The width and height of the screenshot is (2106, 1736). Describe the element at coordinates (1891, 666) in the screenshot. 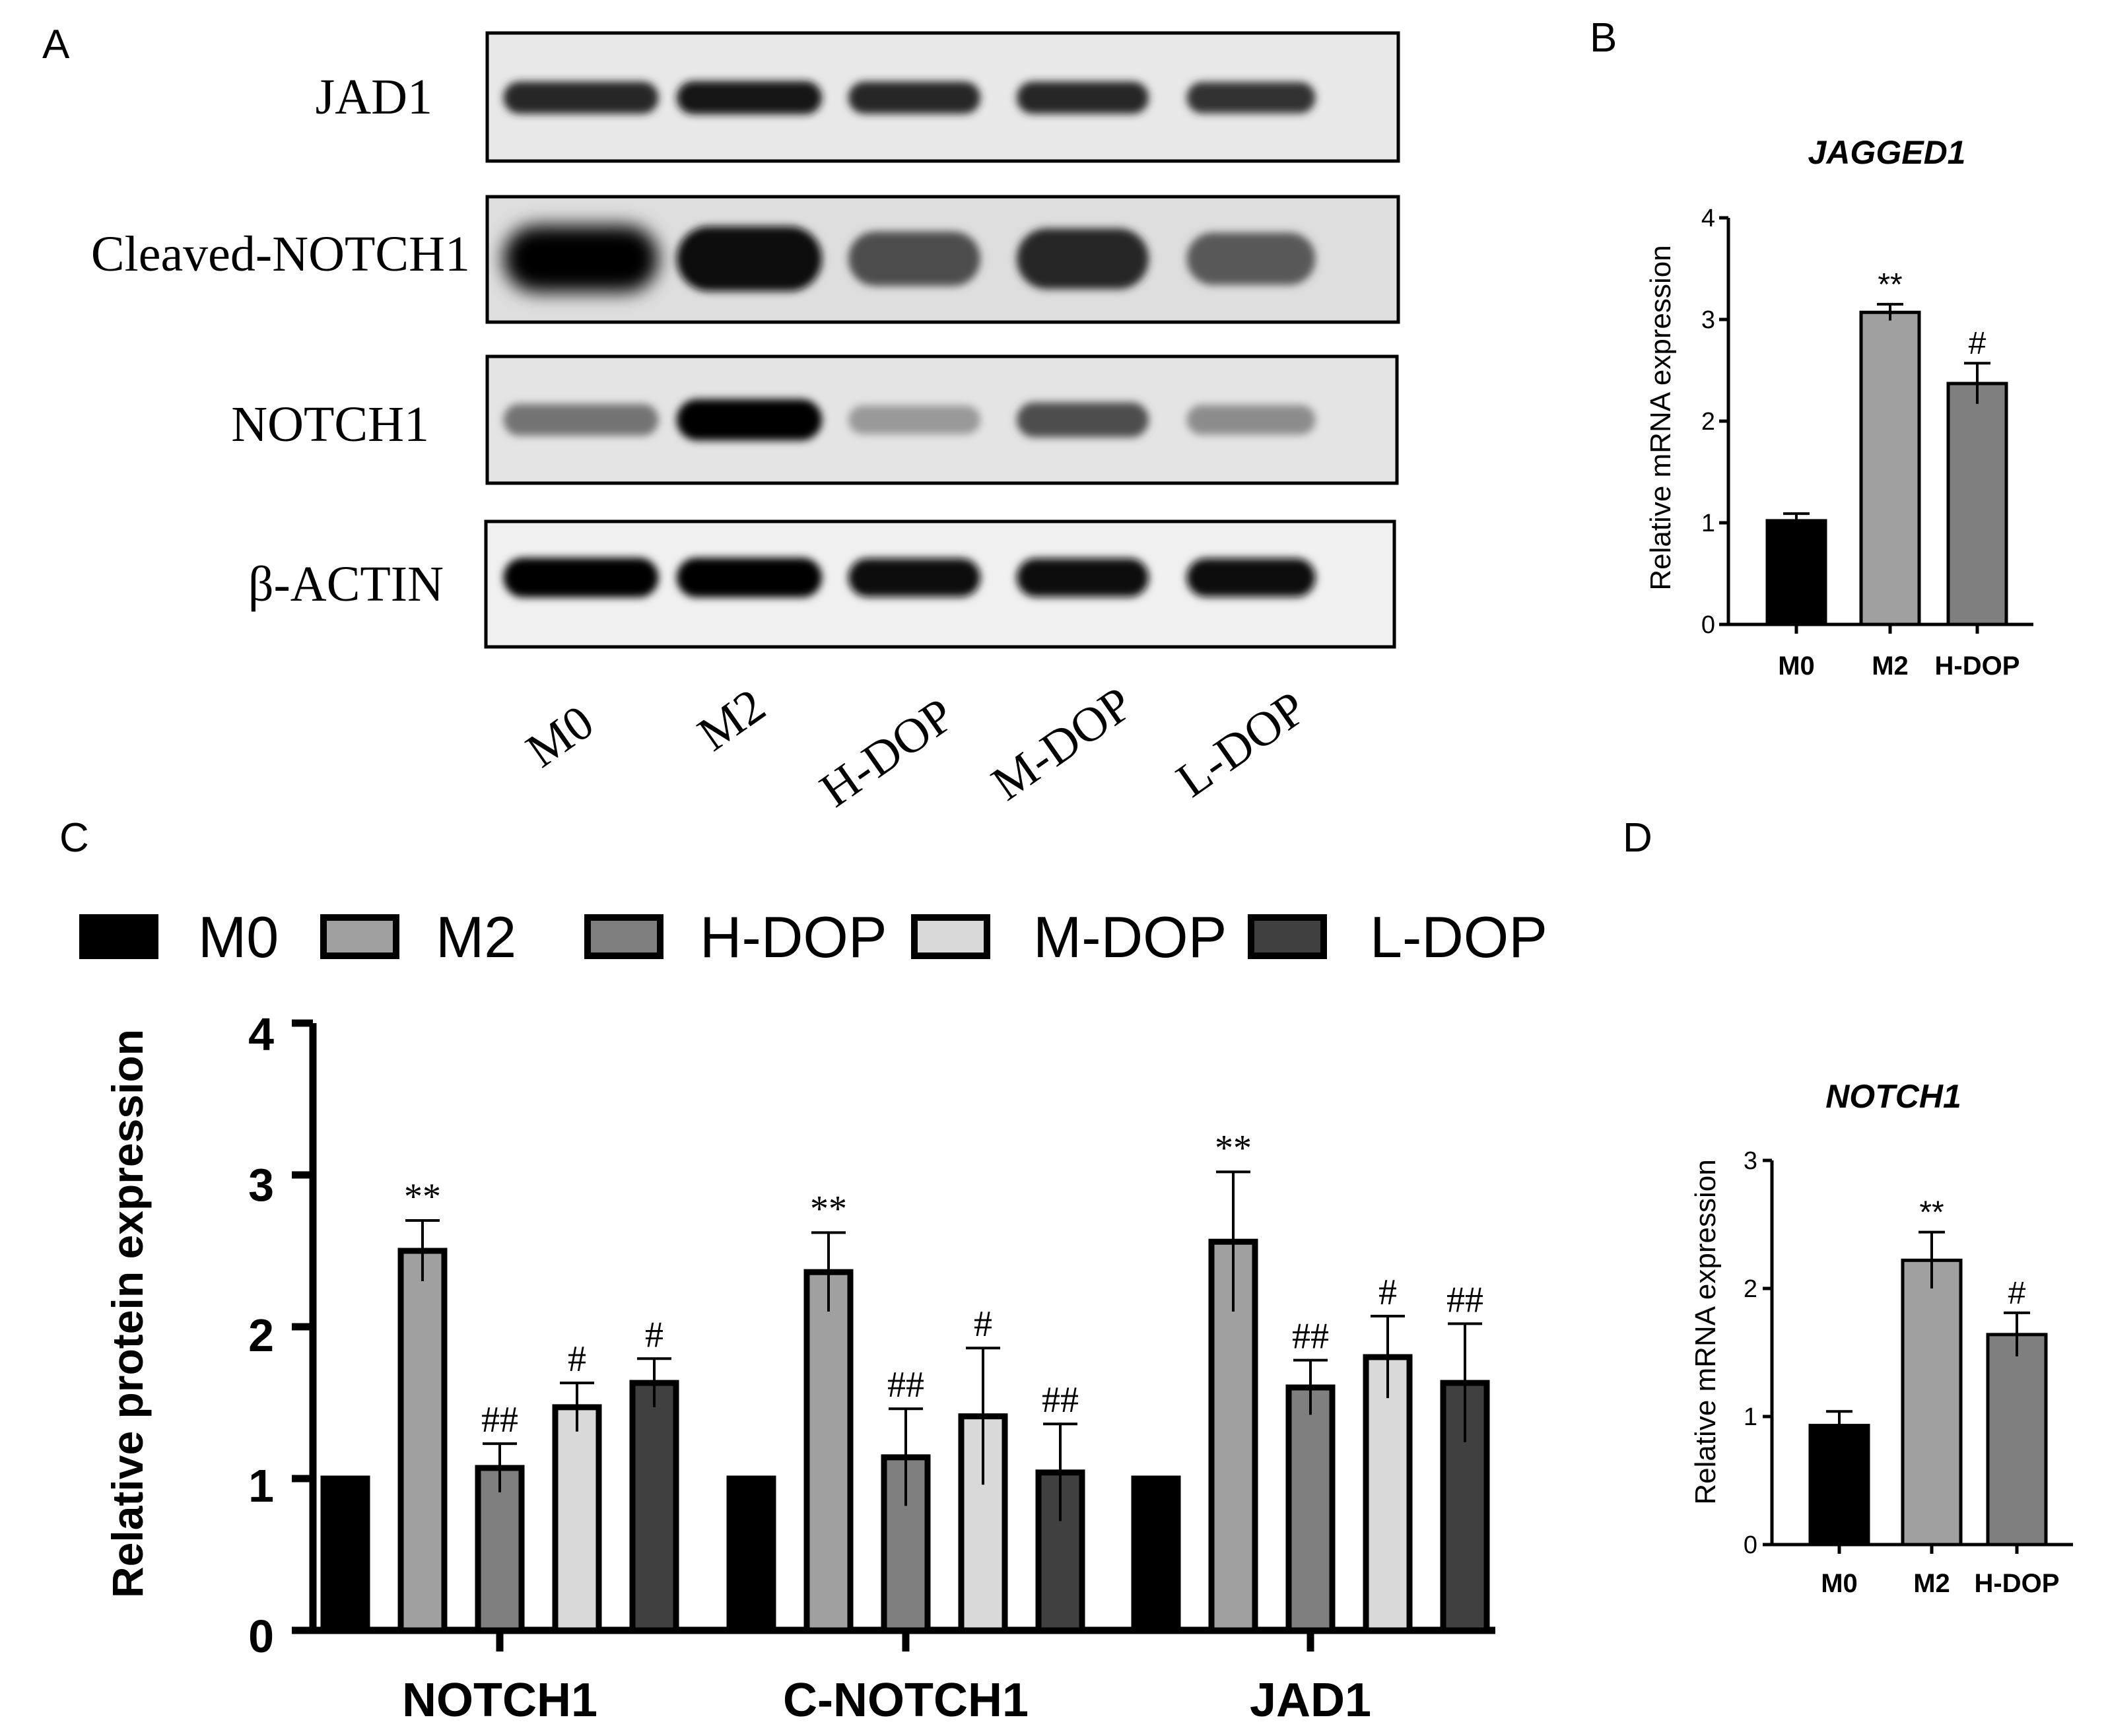

I see `chart-b-x-tick-label: M2` at that location.